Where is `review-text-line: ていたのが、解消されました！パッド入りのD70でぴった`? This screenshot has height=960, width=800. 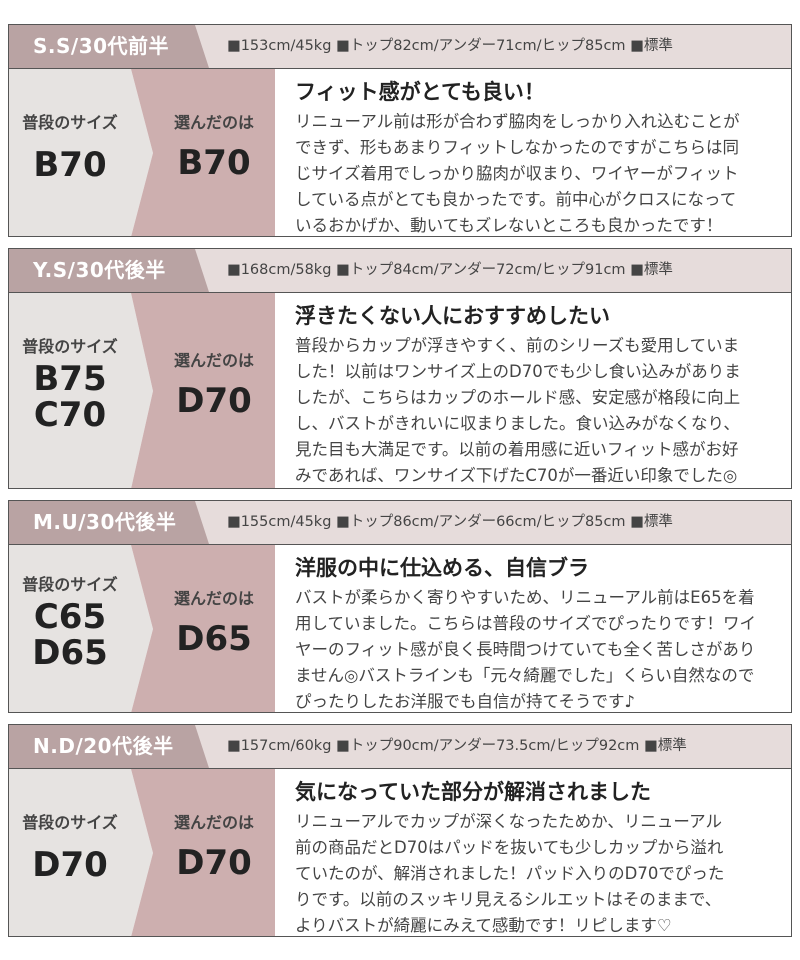 review-text-line: ていたのが、解消されました！パッド入りのD70でぴった is located at coordinates (510, 873).